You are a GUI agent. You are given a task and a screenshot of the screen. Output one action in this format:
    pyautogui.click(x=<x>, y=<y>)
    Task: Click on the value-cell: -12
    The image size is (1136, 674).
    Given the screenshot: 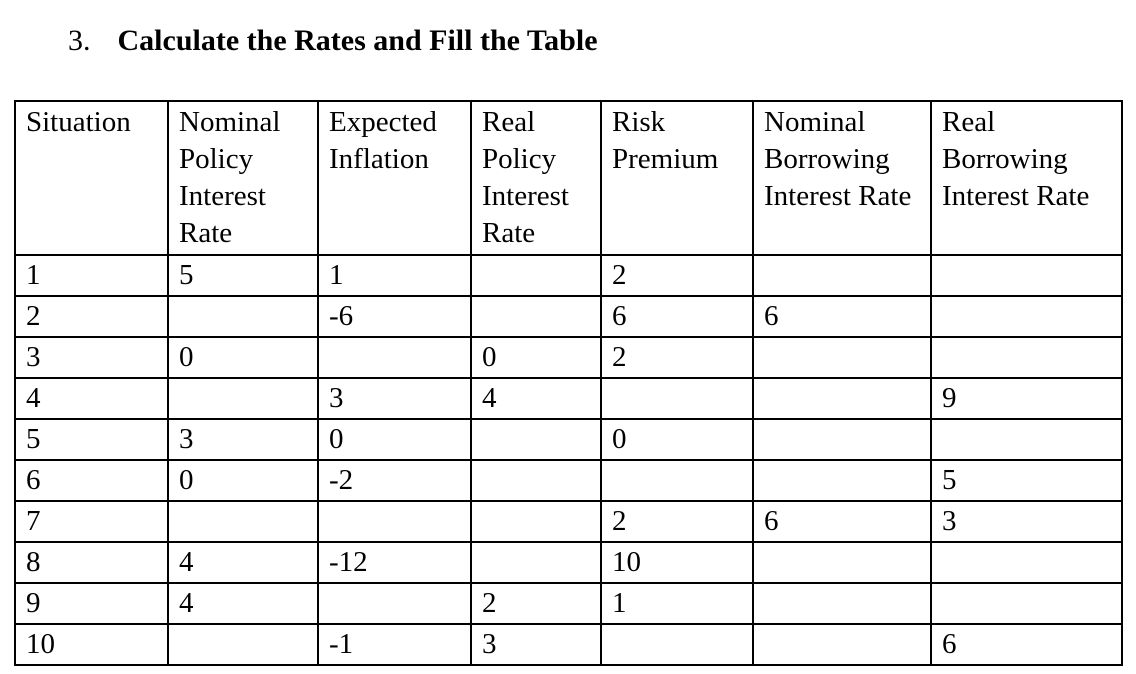 What is the action you would take?
    pyautogui.click(x=394, y=562)
    